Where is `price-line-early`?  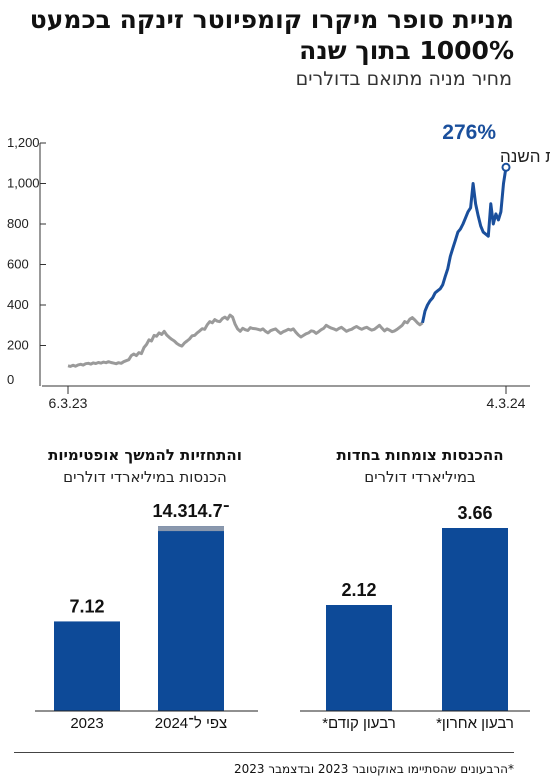
price-line-early is located at coordinates (245, 340).